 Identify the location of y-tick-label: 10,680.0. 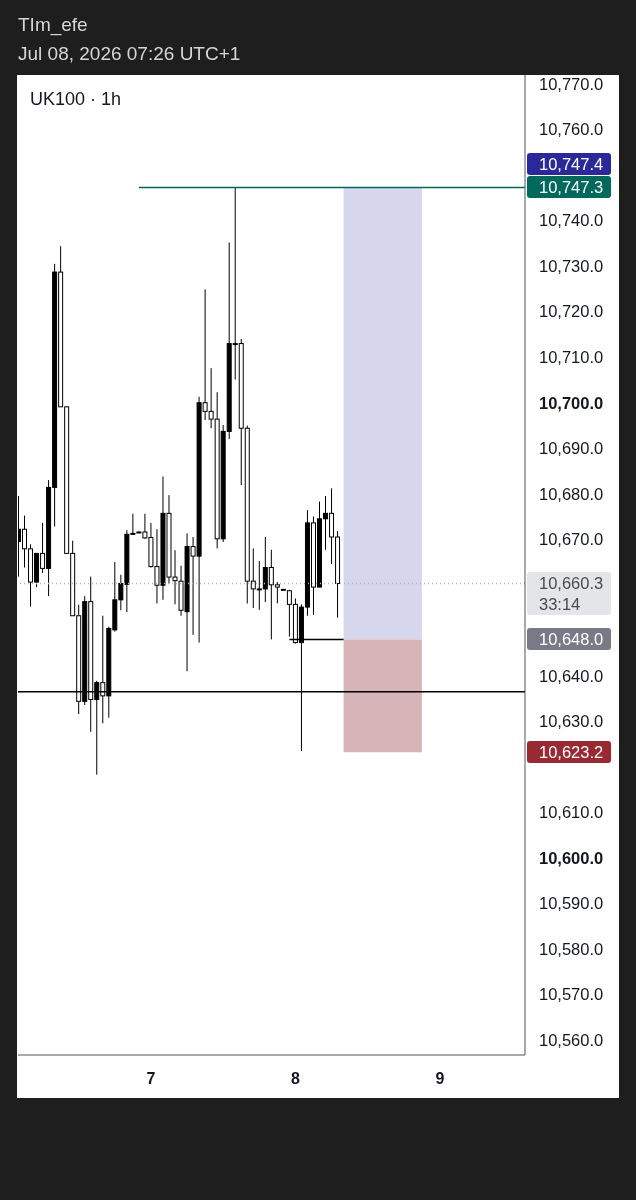
(571, 493).